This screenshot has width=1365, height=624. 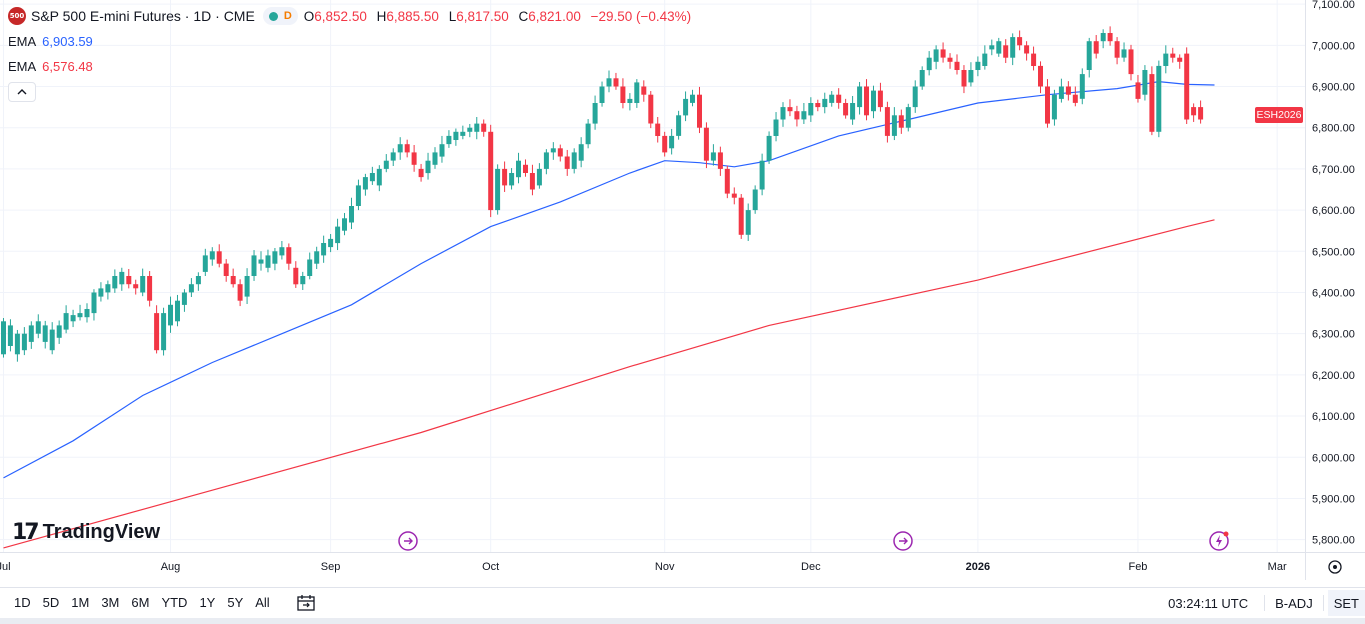 What do you see at coordinates (174, 602) in the screenshot?
I see `range-ytd-button: YTD` at bounding box center [174, 602].